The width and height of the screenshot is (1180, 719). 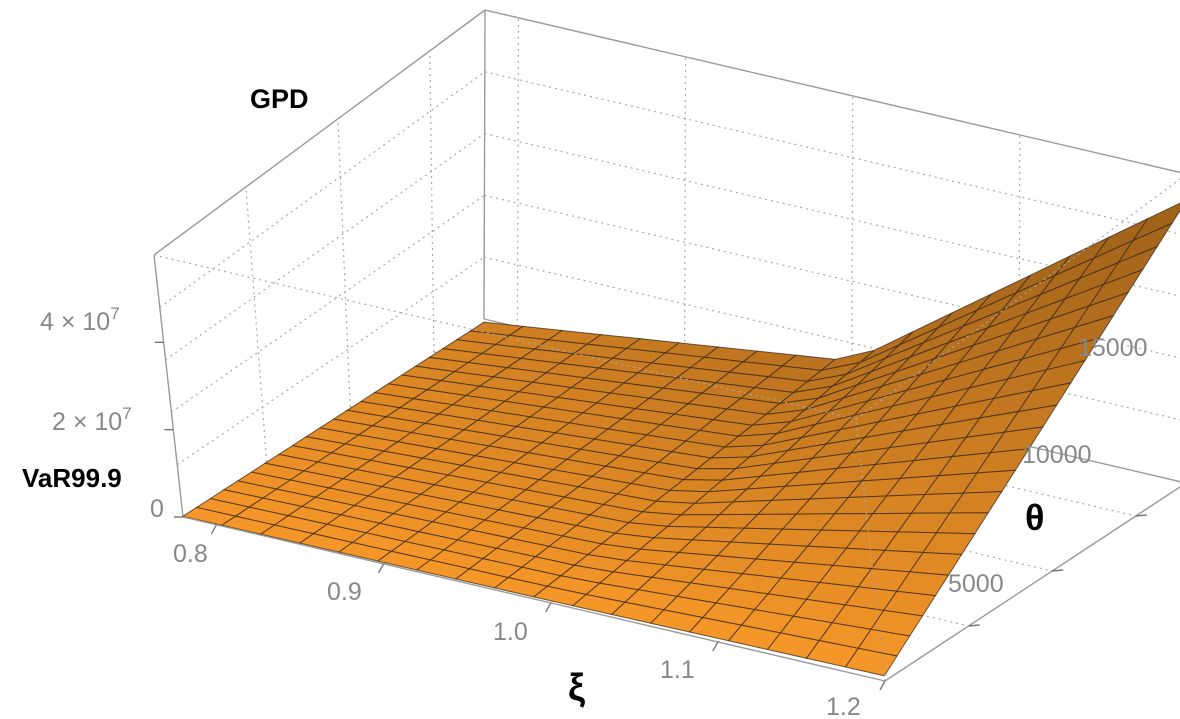 I want to click on x-tick-label-4: 1.2, so click(x=843, y=706).